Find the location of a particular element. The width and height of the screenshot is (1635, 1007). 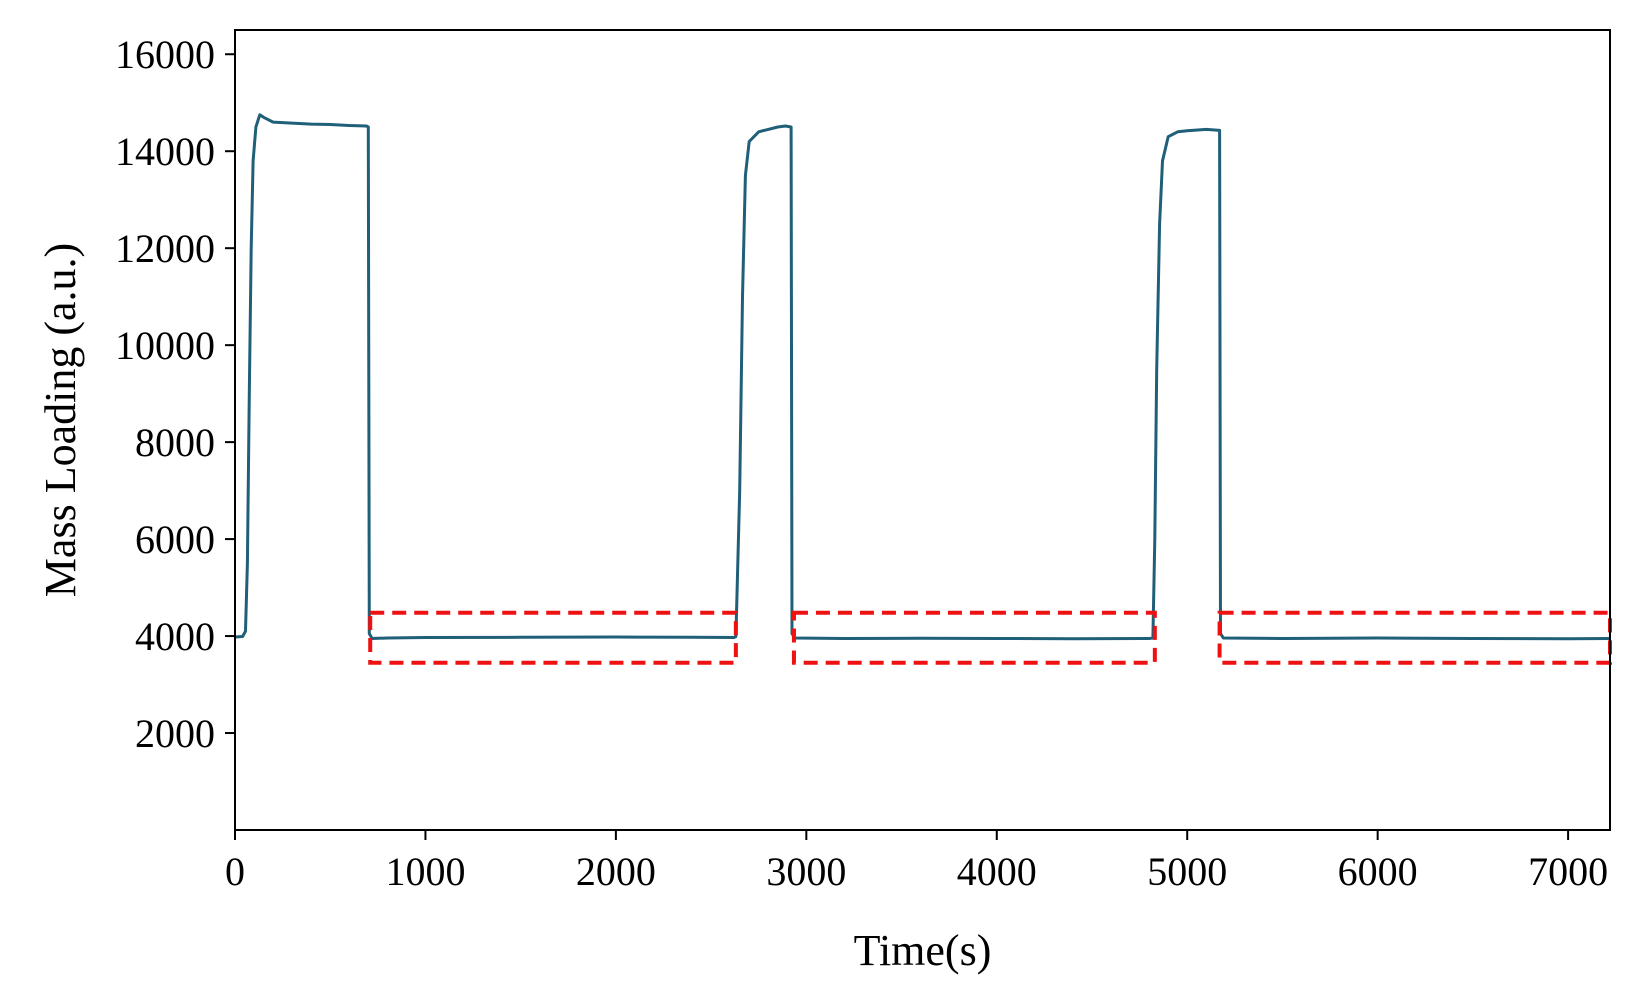

x-tick-label: 5000 is located at coordinates (1187, 871).